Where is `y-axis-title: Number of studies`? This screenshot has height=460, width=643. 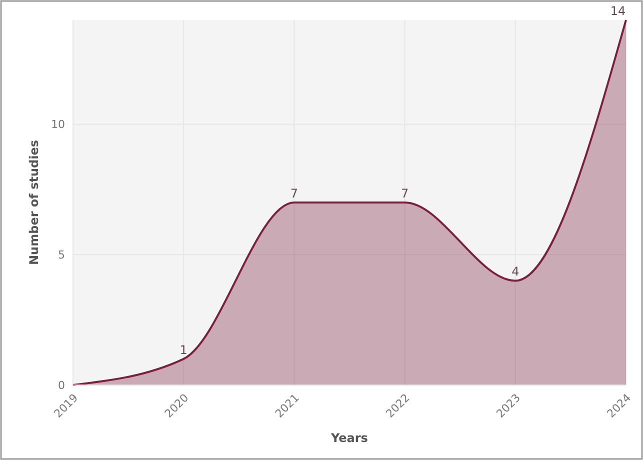
y-axis-title: Number of studies is located at coordinates (34, 202).